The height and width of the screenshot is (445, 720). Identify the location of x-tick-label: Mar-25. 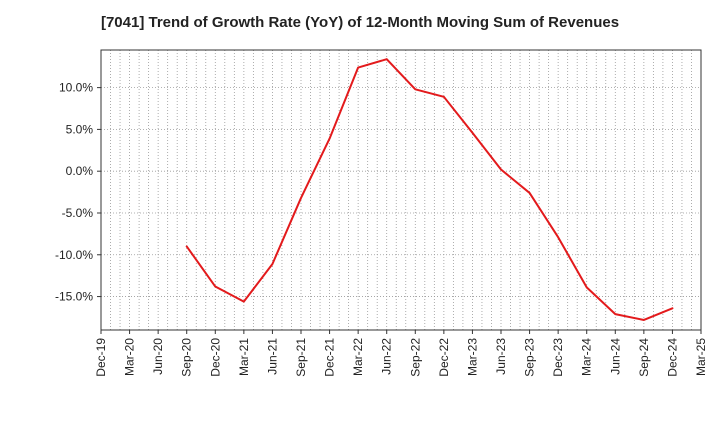
(701, 357).